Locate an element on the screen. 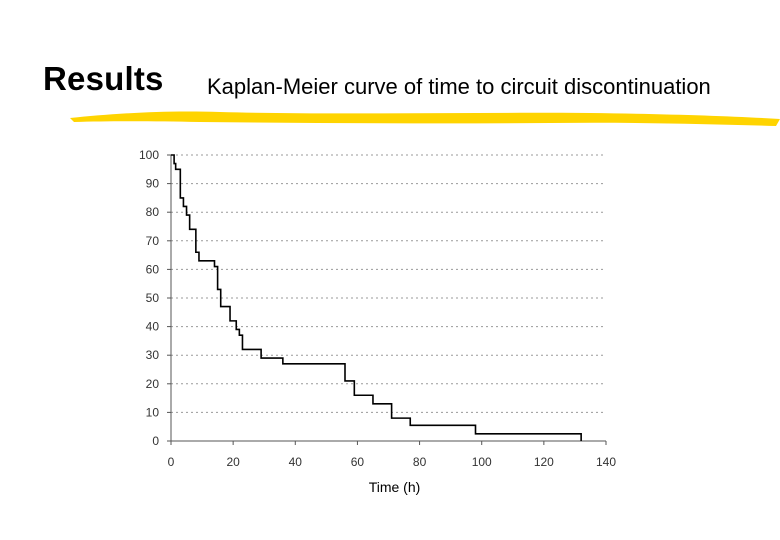 This screenshot has width=780, height=540. y-tick-label: 30 is located at coordinates (153, 355).